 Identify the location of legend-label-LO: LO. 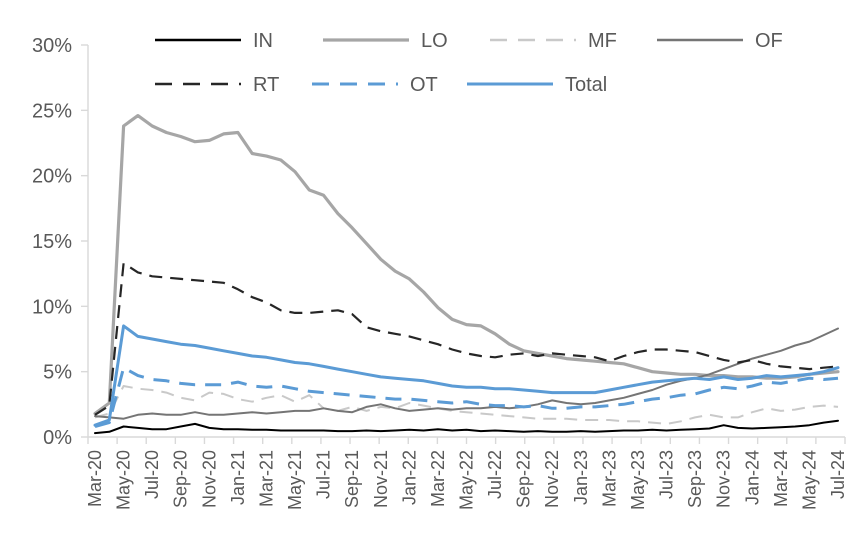
(434, 41).